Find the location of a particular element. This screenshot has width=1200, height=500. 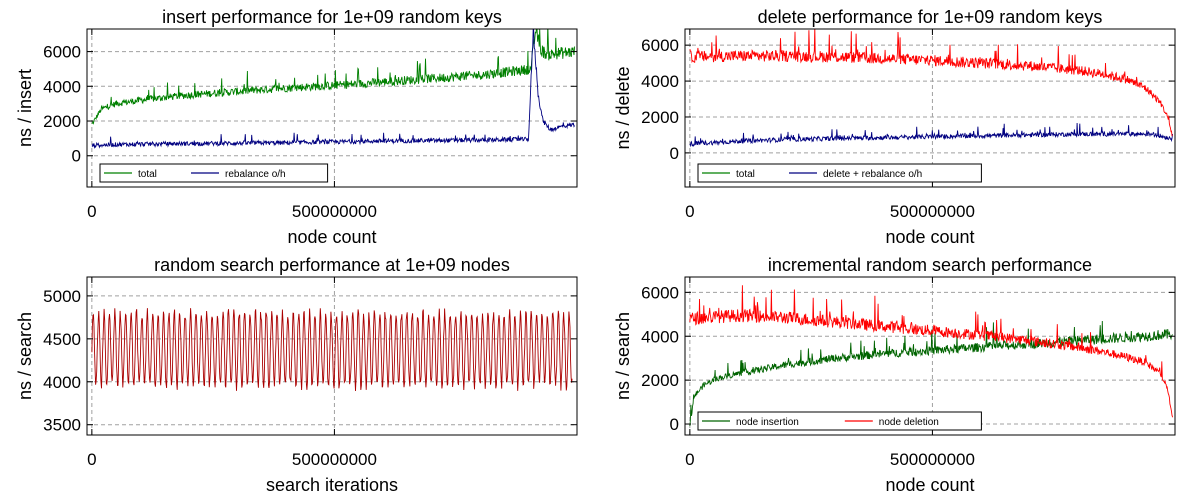

legend: total delete + rebalance o/h is located at coordinates (839, 173).